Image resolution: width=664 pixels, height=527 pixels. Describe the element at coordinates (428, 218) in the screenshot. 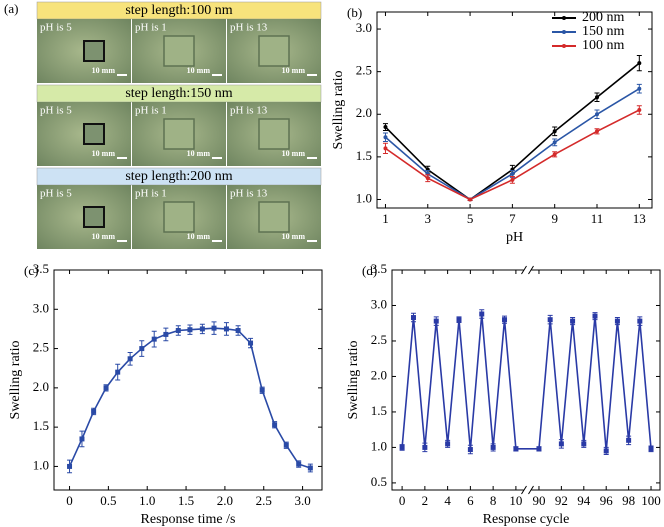

I see `x-tick-label: 3` at that location.